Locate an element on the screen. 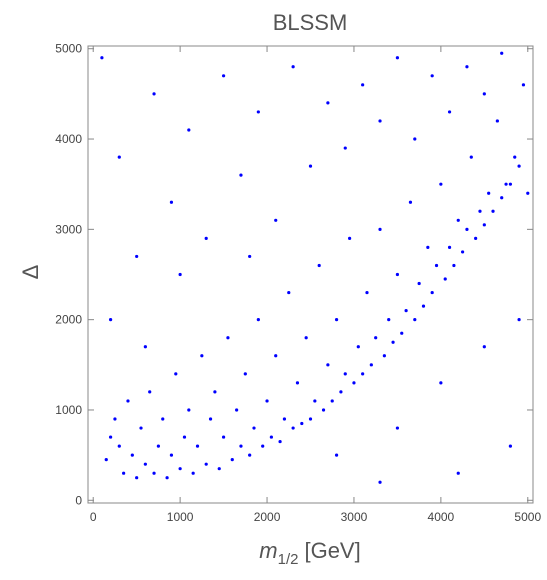  x-tick-label: 0 is located at coordinates (93, 517).